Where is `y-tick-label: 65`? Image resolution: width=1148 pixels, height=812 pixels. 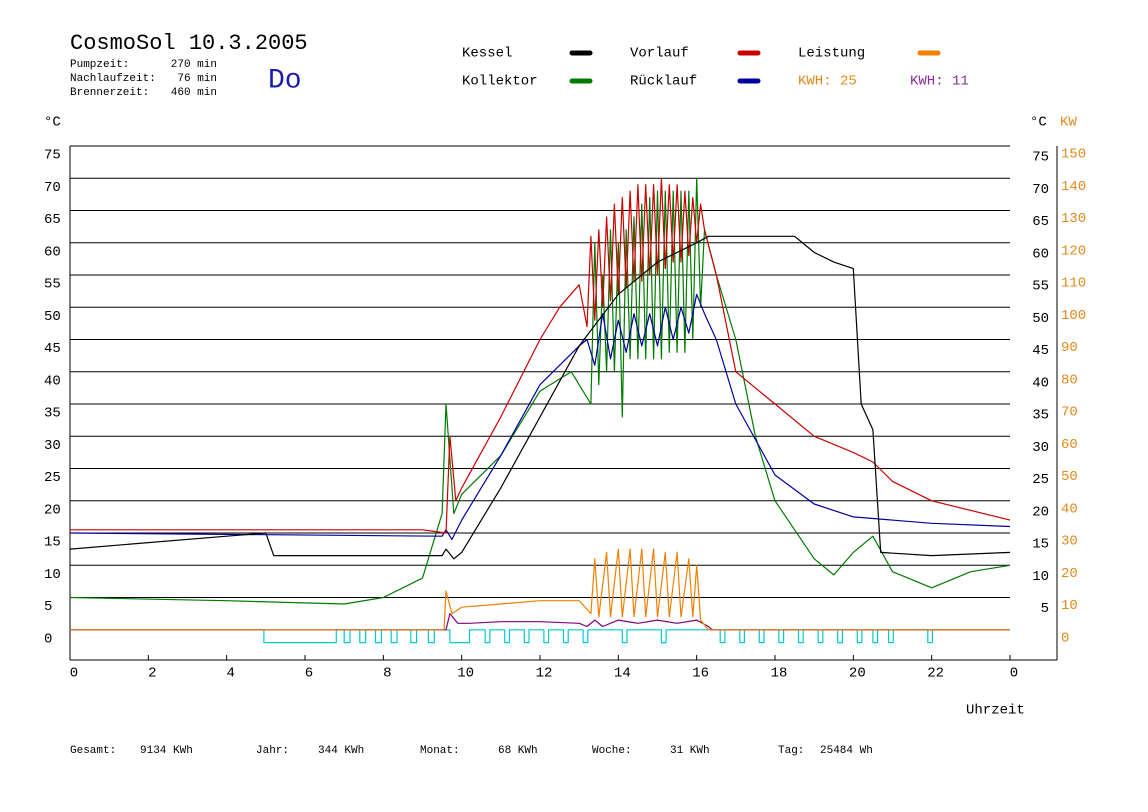 y-tick-label: 65 is located at coordinates (52, 220).